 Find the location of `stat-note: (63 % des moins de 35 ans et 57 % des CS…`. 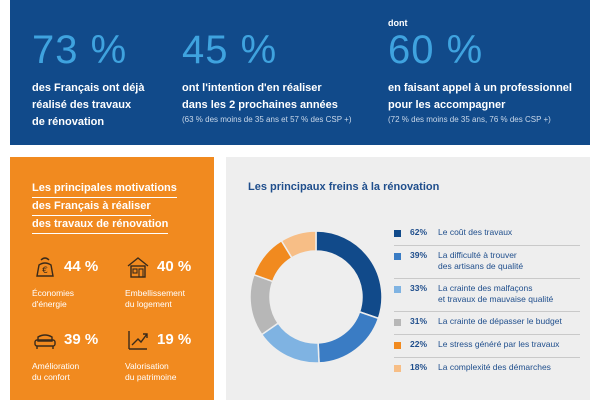

stat-note: (63 % des moins de 35 ans et 57 % des CS… is located at coordinates (267, 119).